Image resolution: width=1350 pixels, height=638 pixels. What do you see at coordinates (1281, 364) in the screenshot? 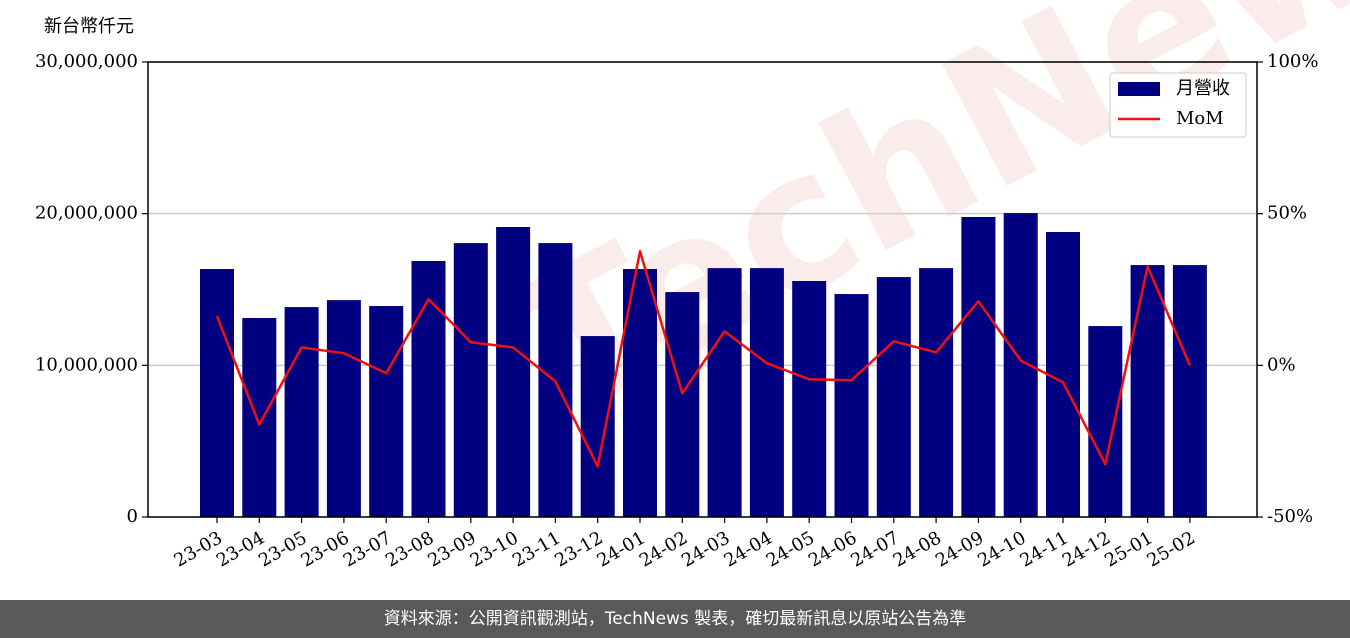
I see `y2-tick-label: 0%` at bounding box center [1281, 364].